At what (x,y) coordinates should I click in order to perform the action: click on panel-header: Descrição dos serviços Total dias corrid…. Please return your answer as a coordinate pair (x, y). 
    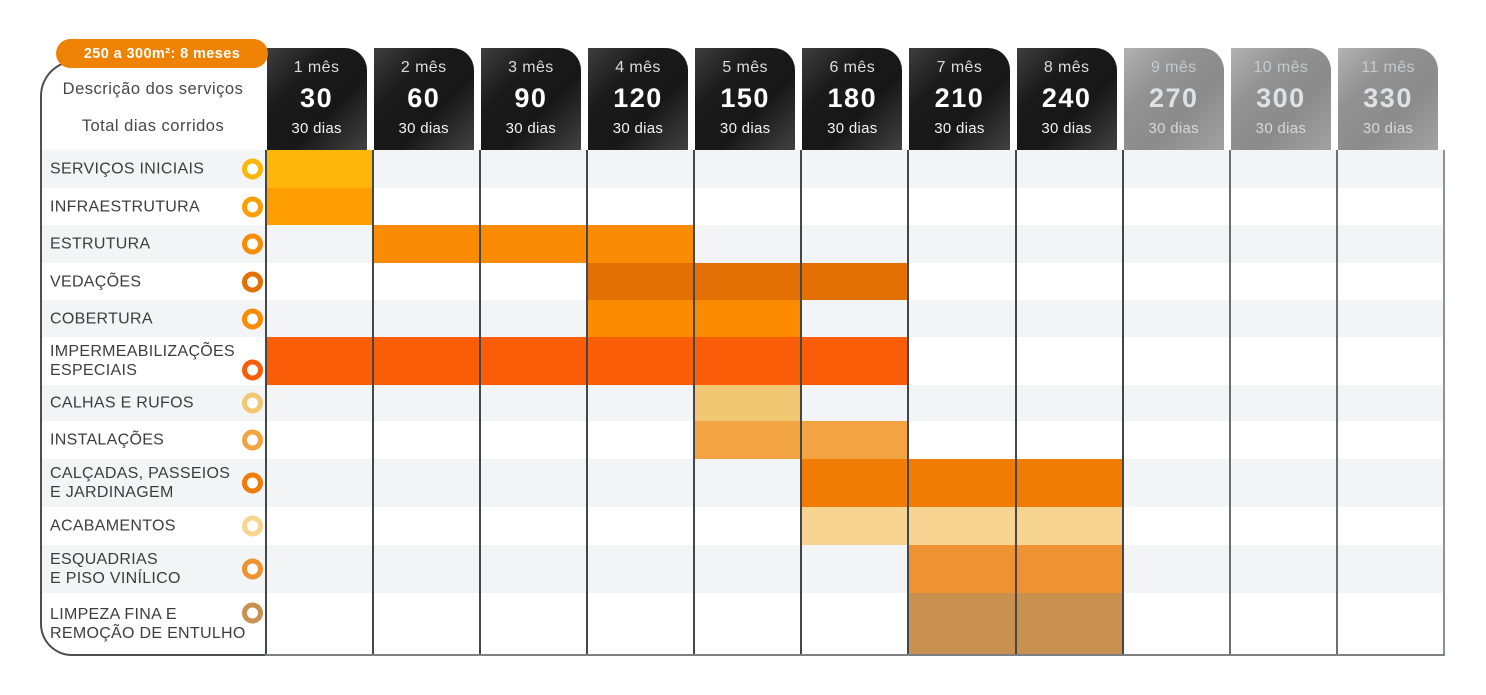
    Looking at the image, I should click on (153, 108).